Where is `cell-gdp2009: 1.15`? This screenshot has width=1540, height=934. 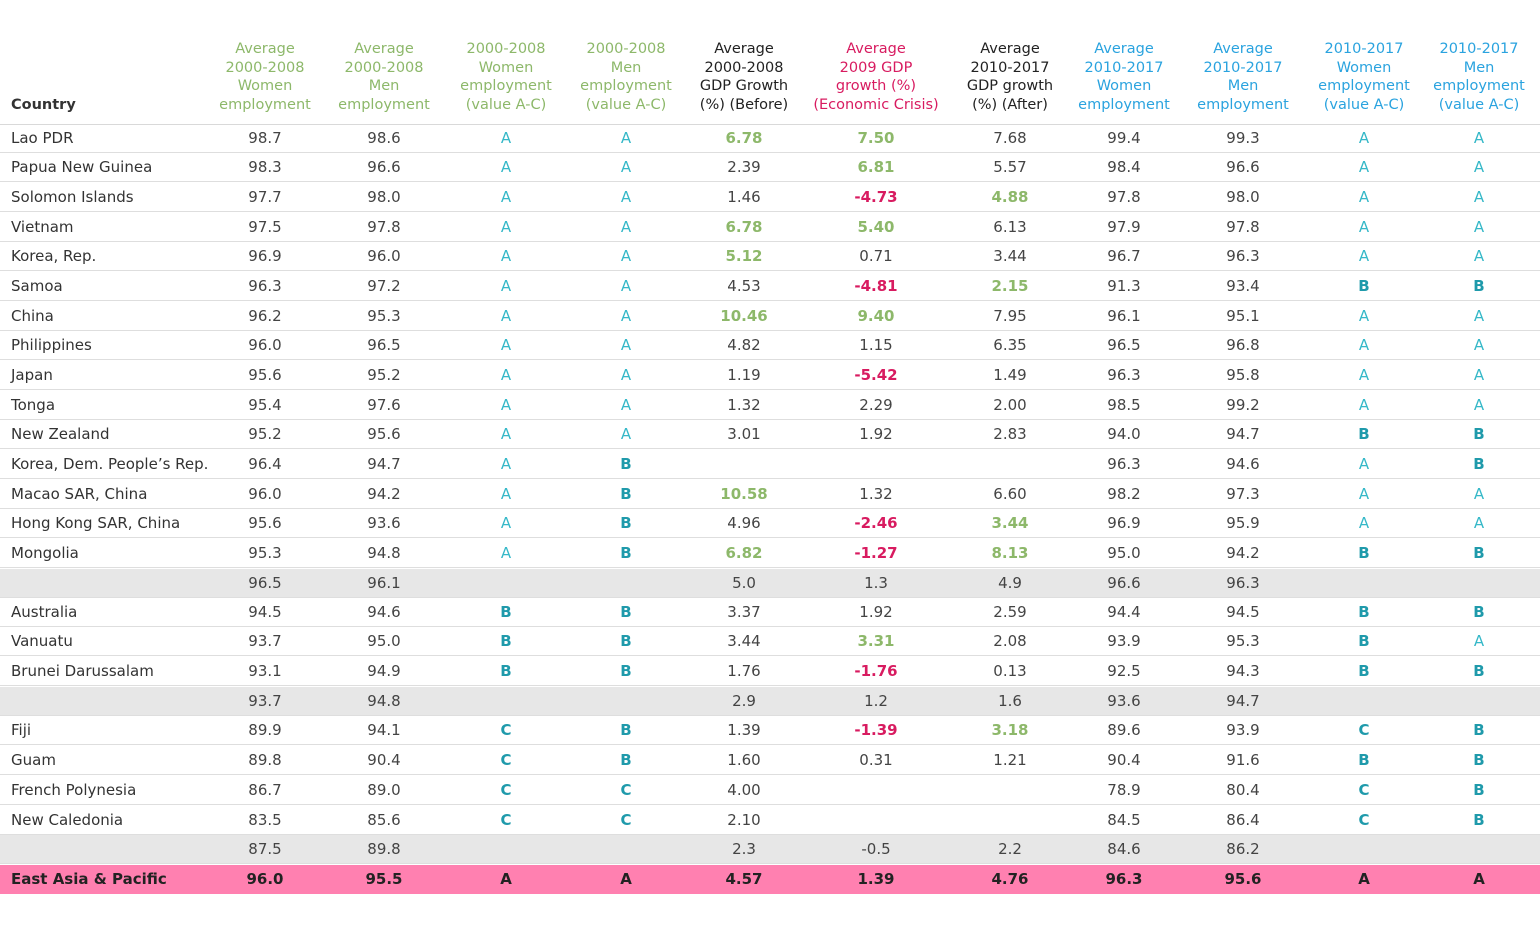
cell-gdp2009: 1.15 is located at coordinates (876, 345).